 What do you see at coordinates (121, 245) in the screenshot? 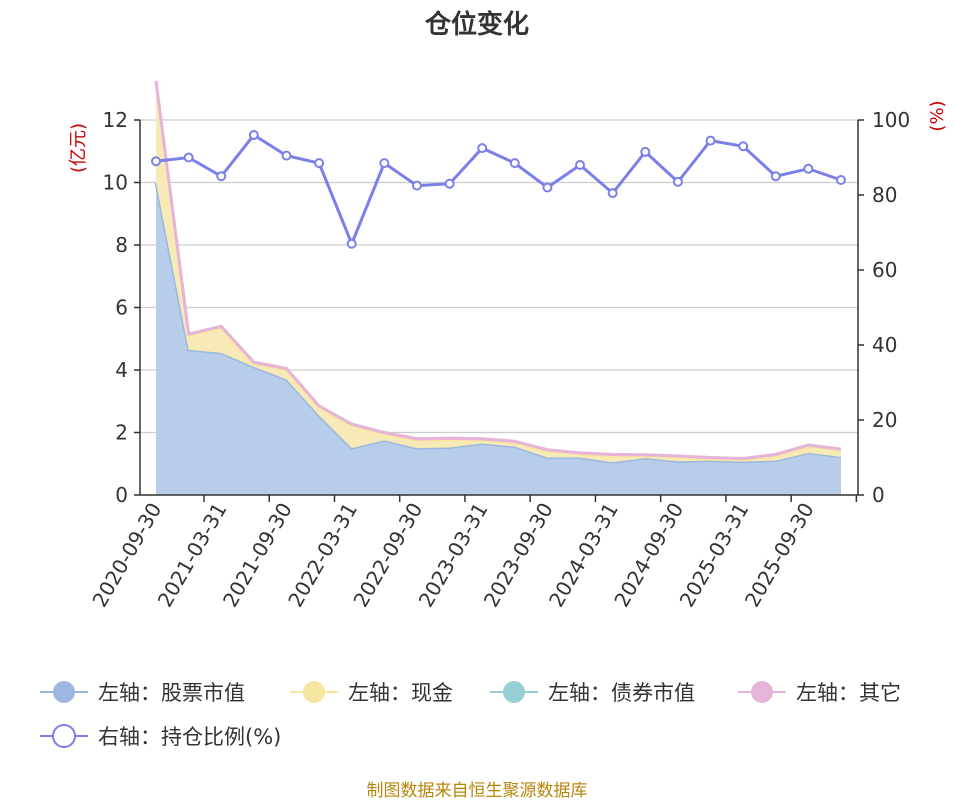
I see `left-tick-label: 8` at bounding box center [121, 245].